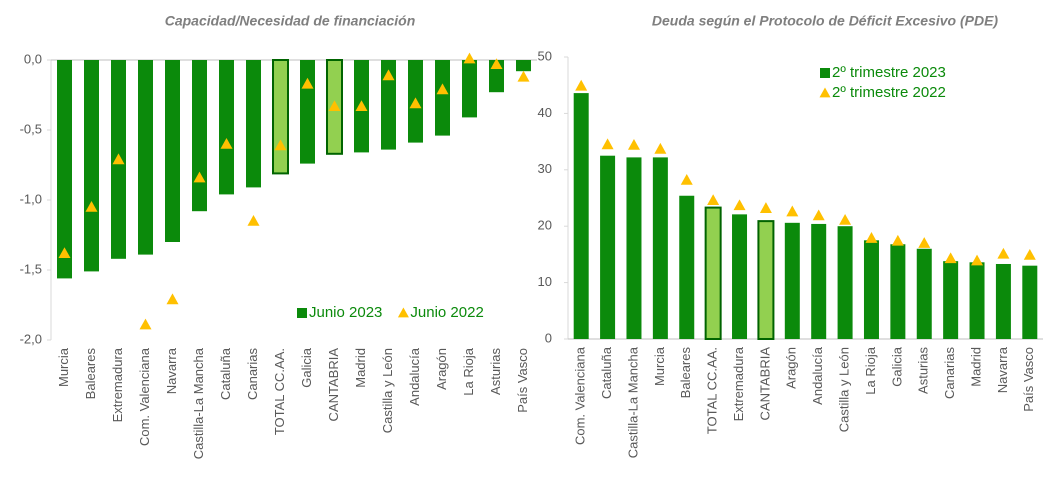 Image resolution: width=1051 pixels, height=480 pixels. Describe the element at coordinates (290, 21) in the screenshot. I see `chart-title: Capacidad/Necesidad de financiación` at that location.